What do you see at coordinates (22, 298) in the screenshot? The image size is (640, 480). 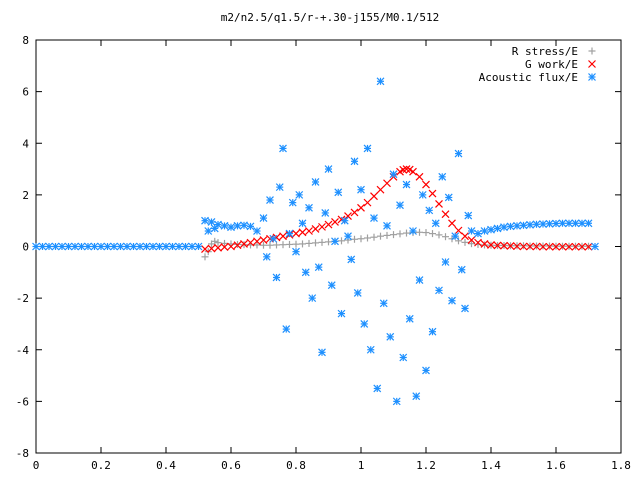 I see `y-tick-label: -2` at bounding box center [22, 298].